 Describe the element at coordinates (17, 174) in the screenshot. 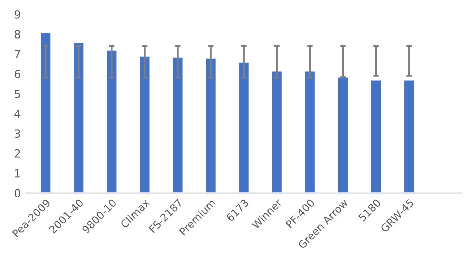

I see `y-tick-label: 1` at that location.